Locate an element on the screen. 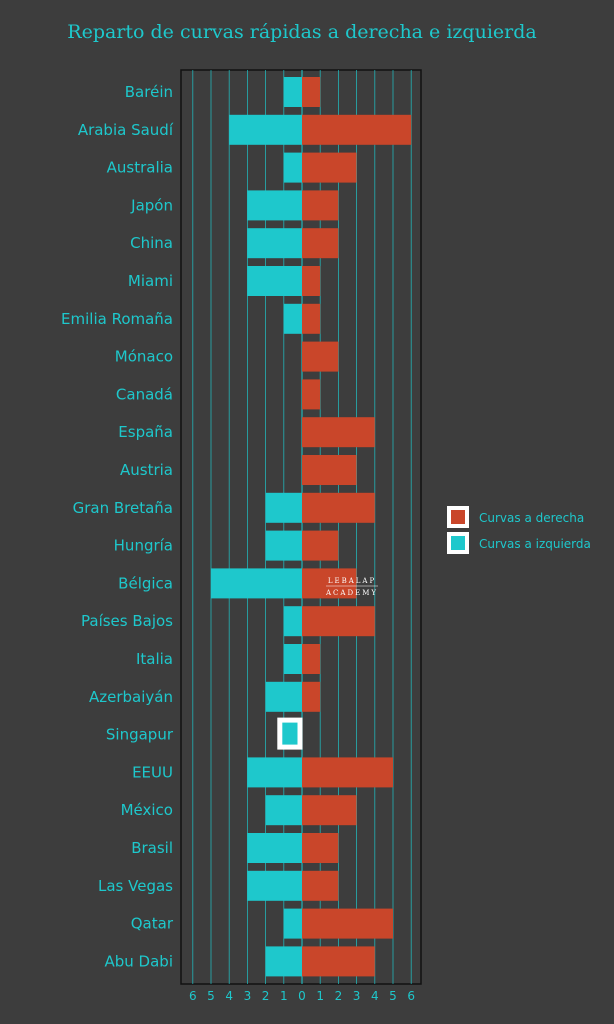  watermark-line2: ACADEMY is located at coordinates (351, 593).